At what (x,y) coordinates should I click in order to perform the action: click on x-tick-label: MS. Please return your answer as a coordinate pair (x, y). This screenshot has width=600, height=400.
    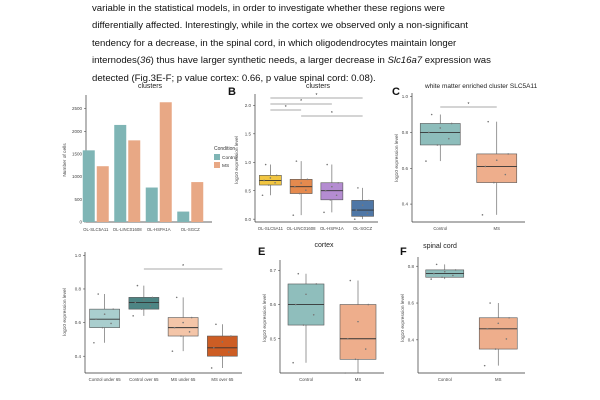
    Looking at the image, I should click on (497, 228).